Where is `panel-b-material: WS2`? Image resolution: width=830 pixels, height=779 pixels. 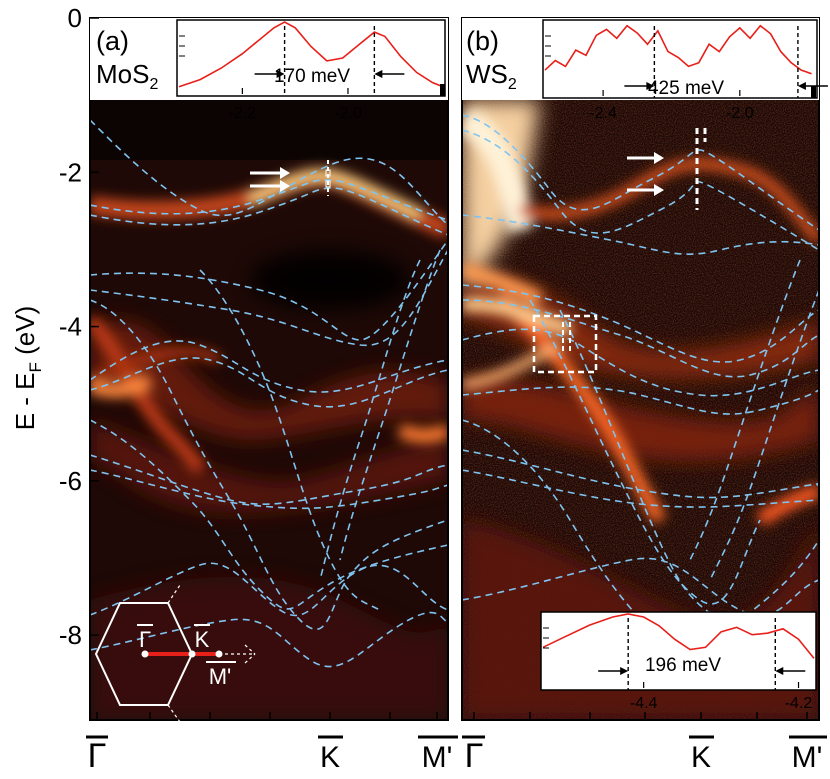 panel-b-material: WS2 is located at coordinates (491, 76).